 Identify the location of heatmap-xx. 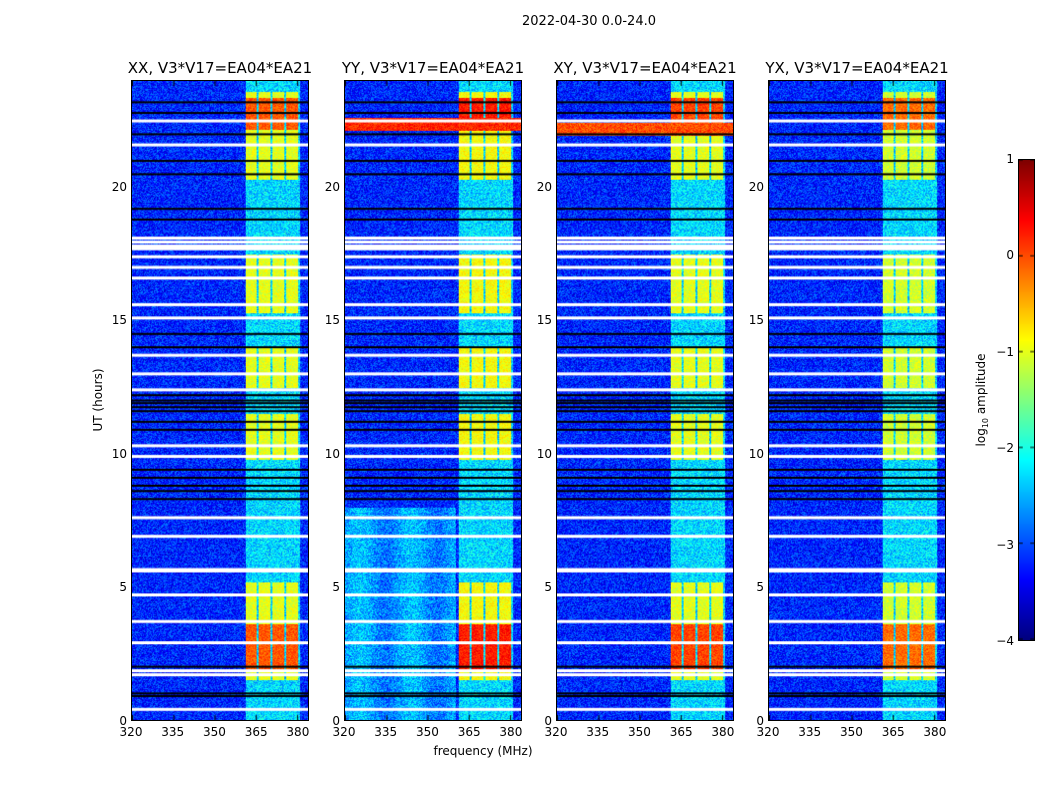
(220, 400).